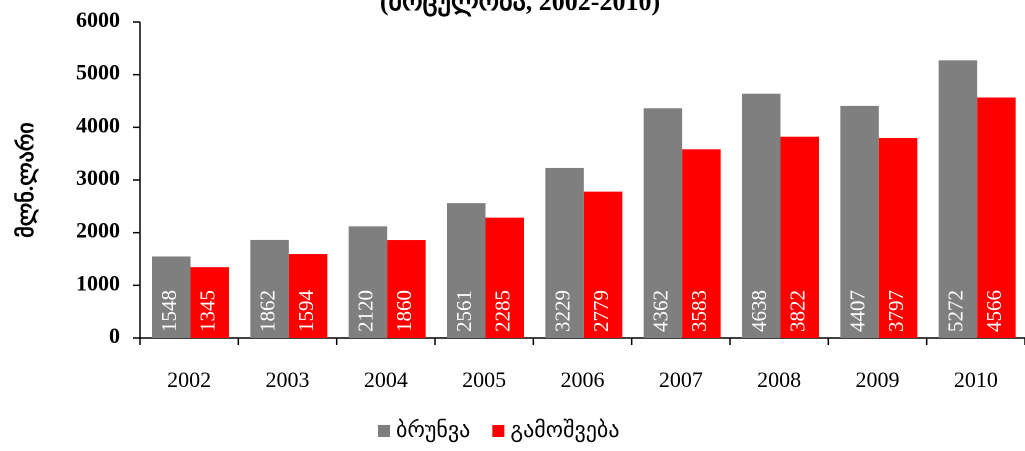 The height and width of the screenshot is (451, 1025). Describe the element at coordinates (759, 311) in the screenshot. I see `value-label: 4638` at that location.